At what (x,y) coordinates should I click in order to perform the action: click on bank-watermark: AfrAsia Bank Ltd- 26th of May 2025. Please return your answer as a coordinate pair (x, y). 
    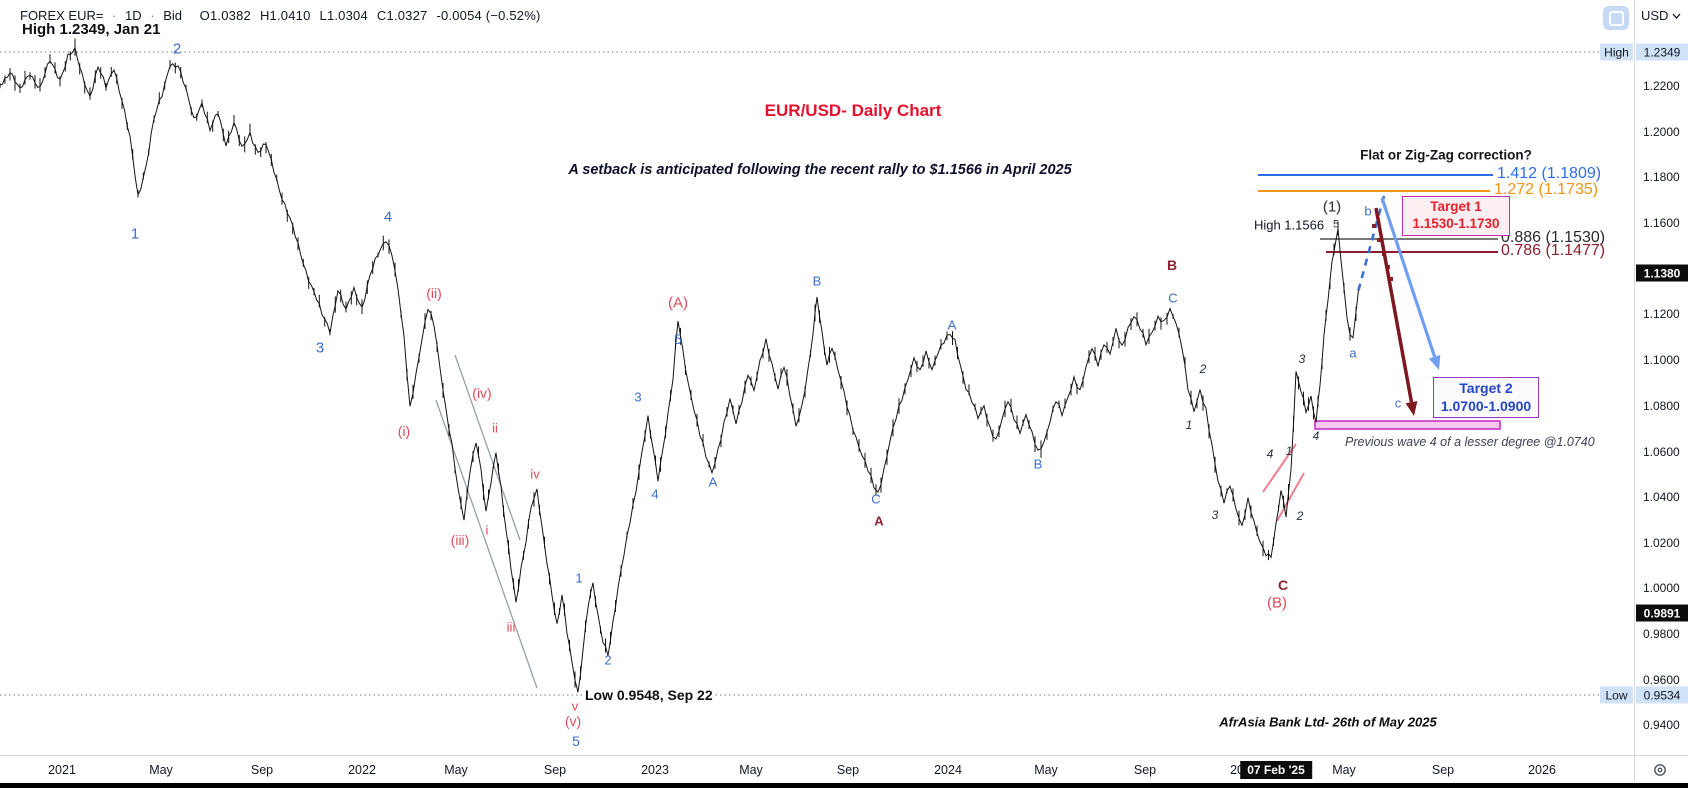
    Looking at the image, I should click on (1328, 722).